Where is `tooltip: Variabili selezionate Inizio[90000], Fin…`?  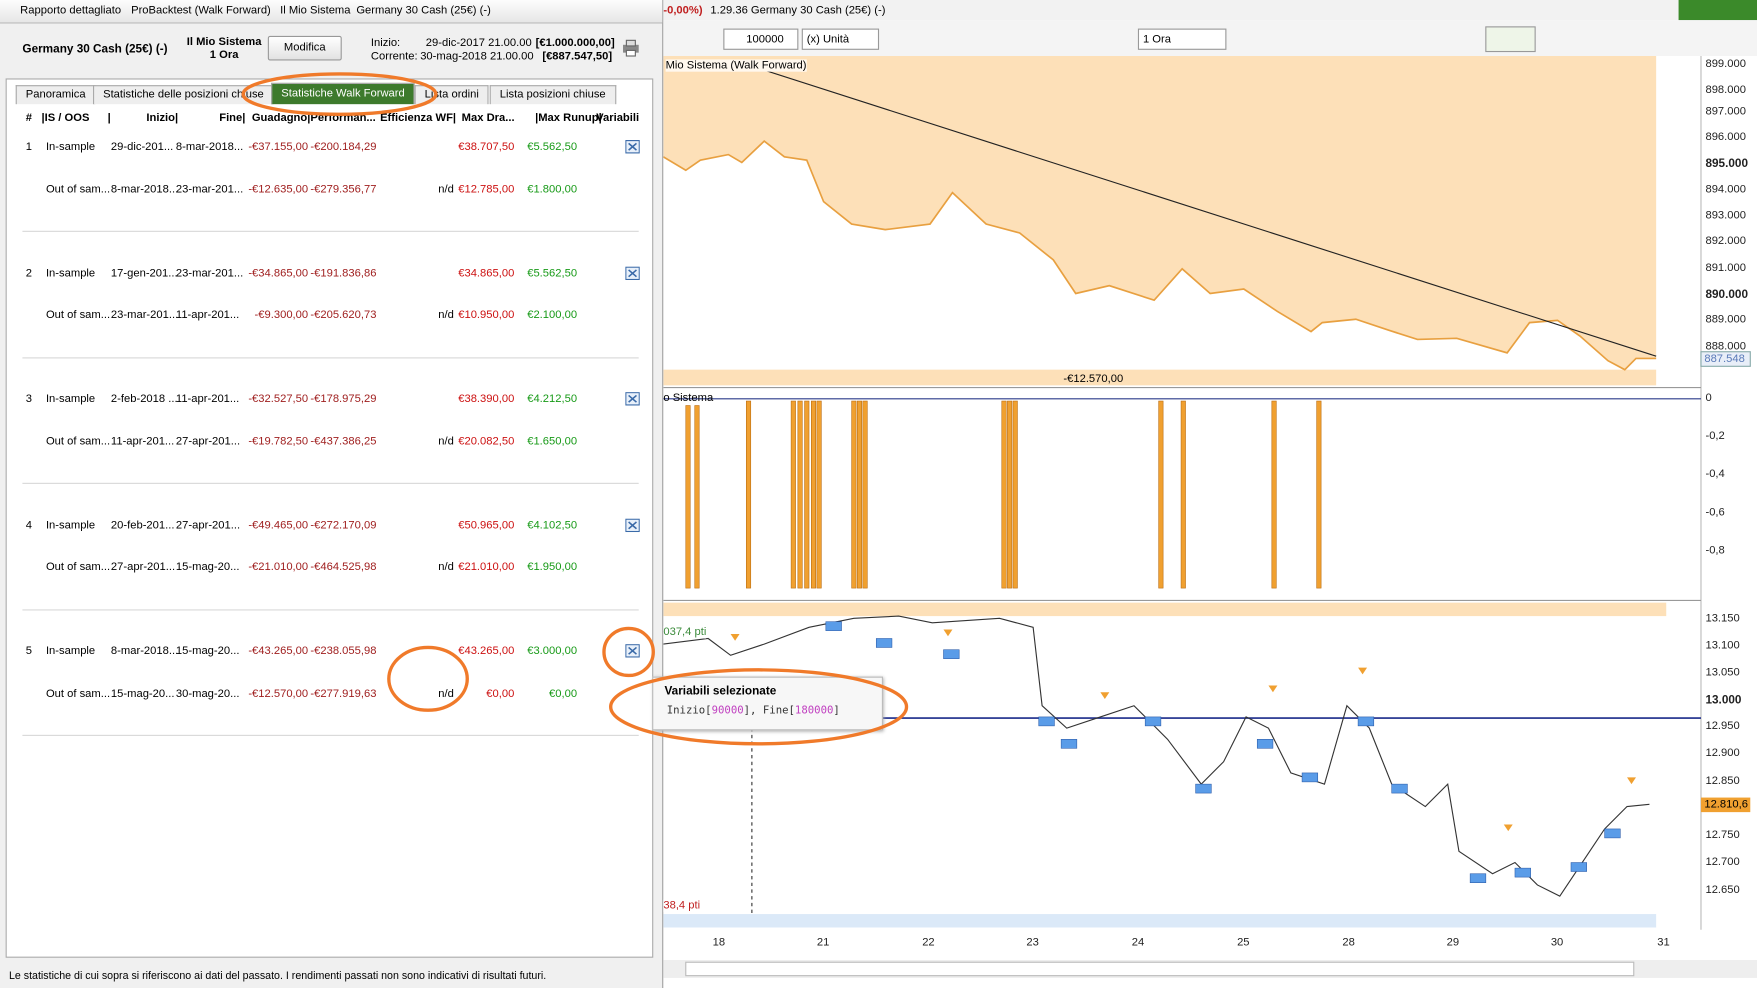
tooltip: Variabili selezionate Inizio[90000], Fin… is located at coordinates (767, 703).